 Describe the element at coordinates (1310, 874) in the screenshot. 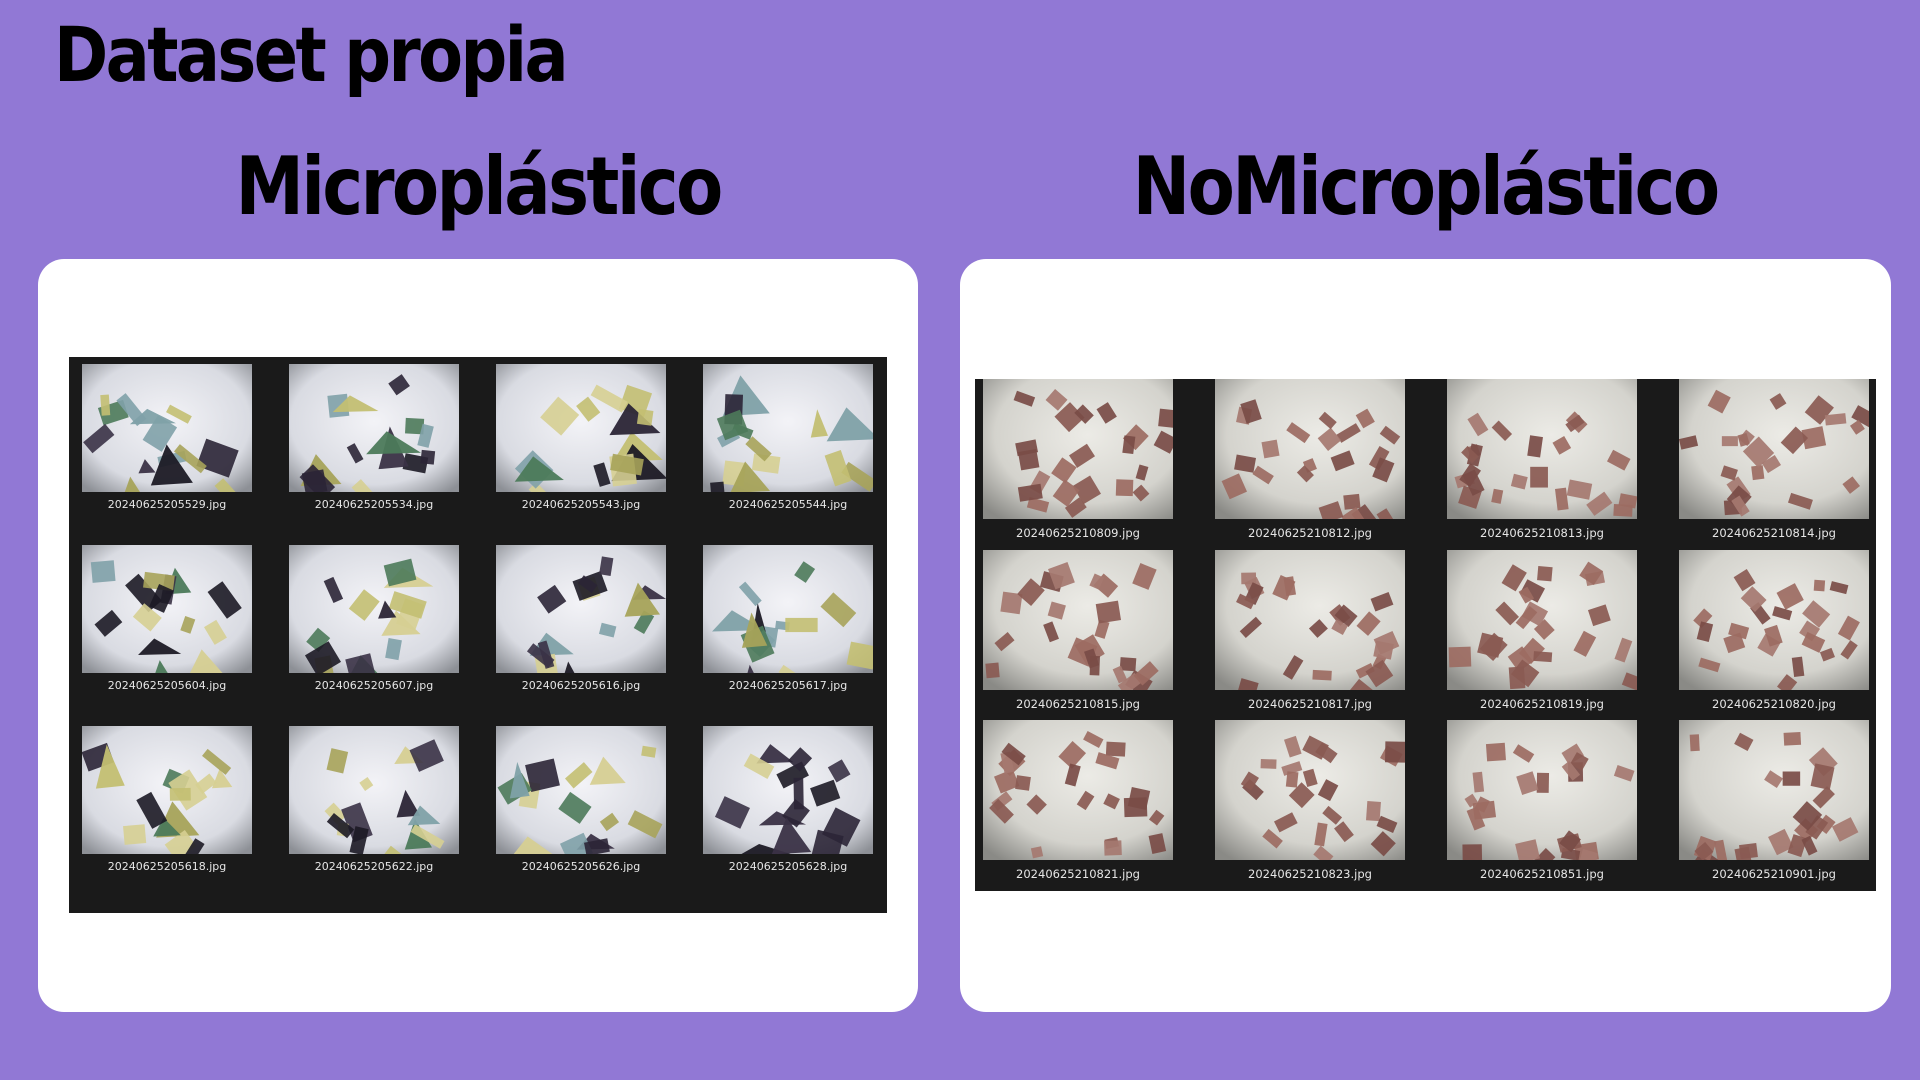

I see `file-name-label: 20240625210823.jpg` at that location.